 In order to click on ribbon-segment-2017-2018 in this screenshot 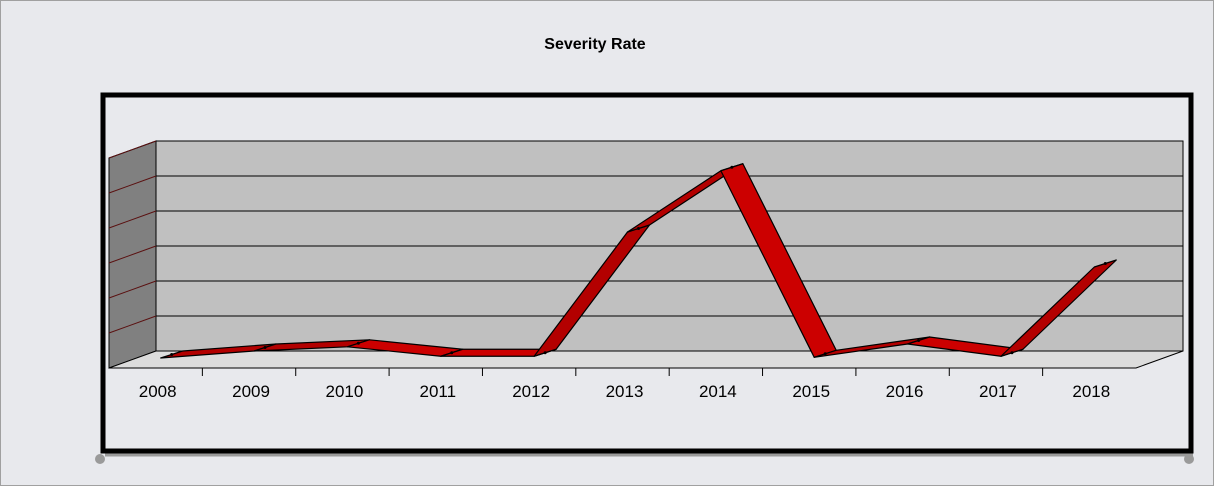, I will do `click(1058, 308)`.